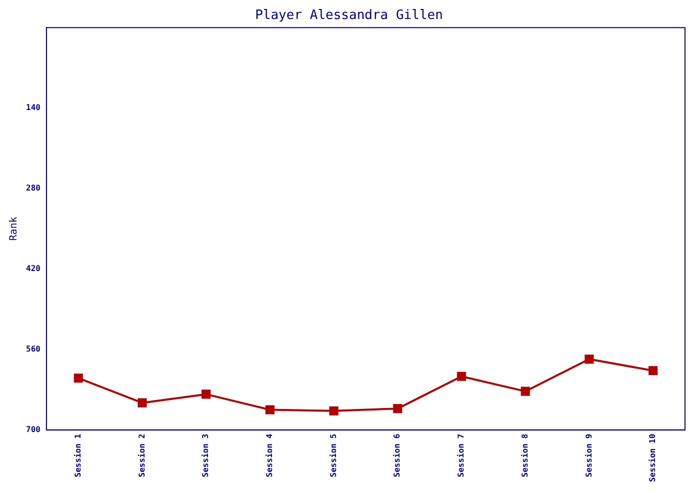 The height and width of the screenshot is (500, 700). Describe the element at coordinates (33, 429) in the screenshot. I see `y-tick-label: 700` at that location.